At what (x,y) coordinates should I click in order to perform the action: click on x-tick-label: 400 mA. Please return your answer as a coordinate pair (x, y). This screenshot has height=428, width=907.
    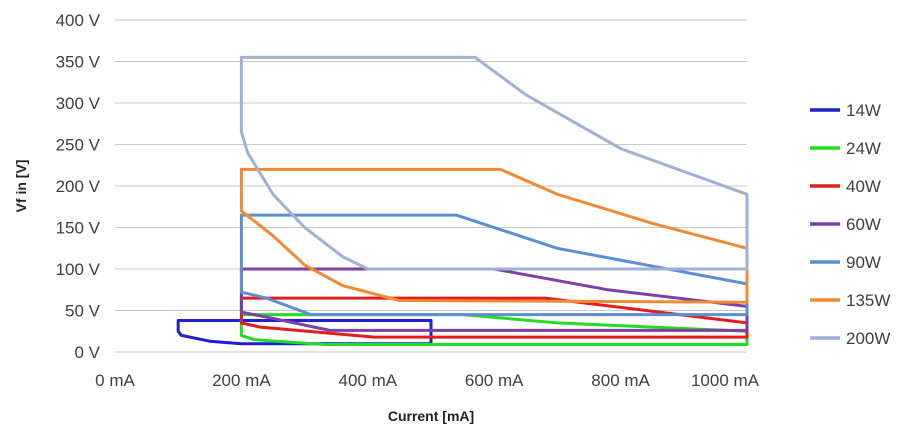
    Looking at the image, I should click on (368, 380).